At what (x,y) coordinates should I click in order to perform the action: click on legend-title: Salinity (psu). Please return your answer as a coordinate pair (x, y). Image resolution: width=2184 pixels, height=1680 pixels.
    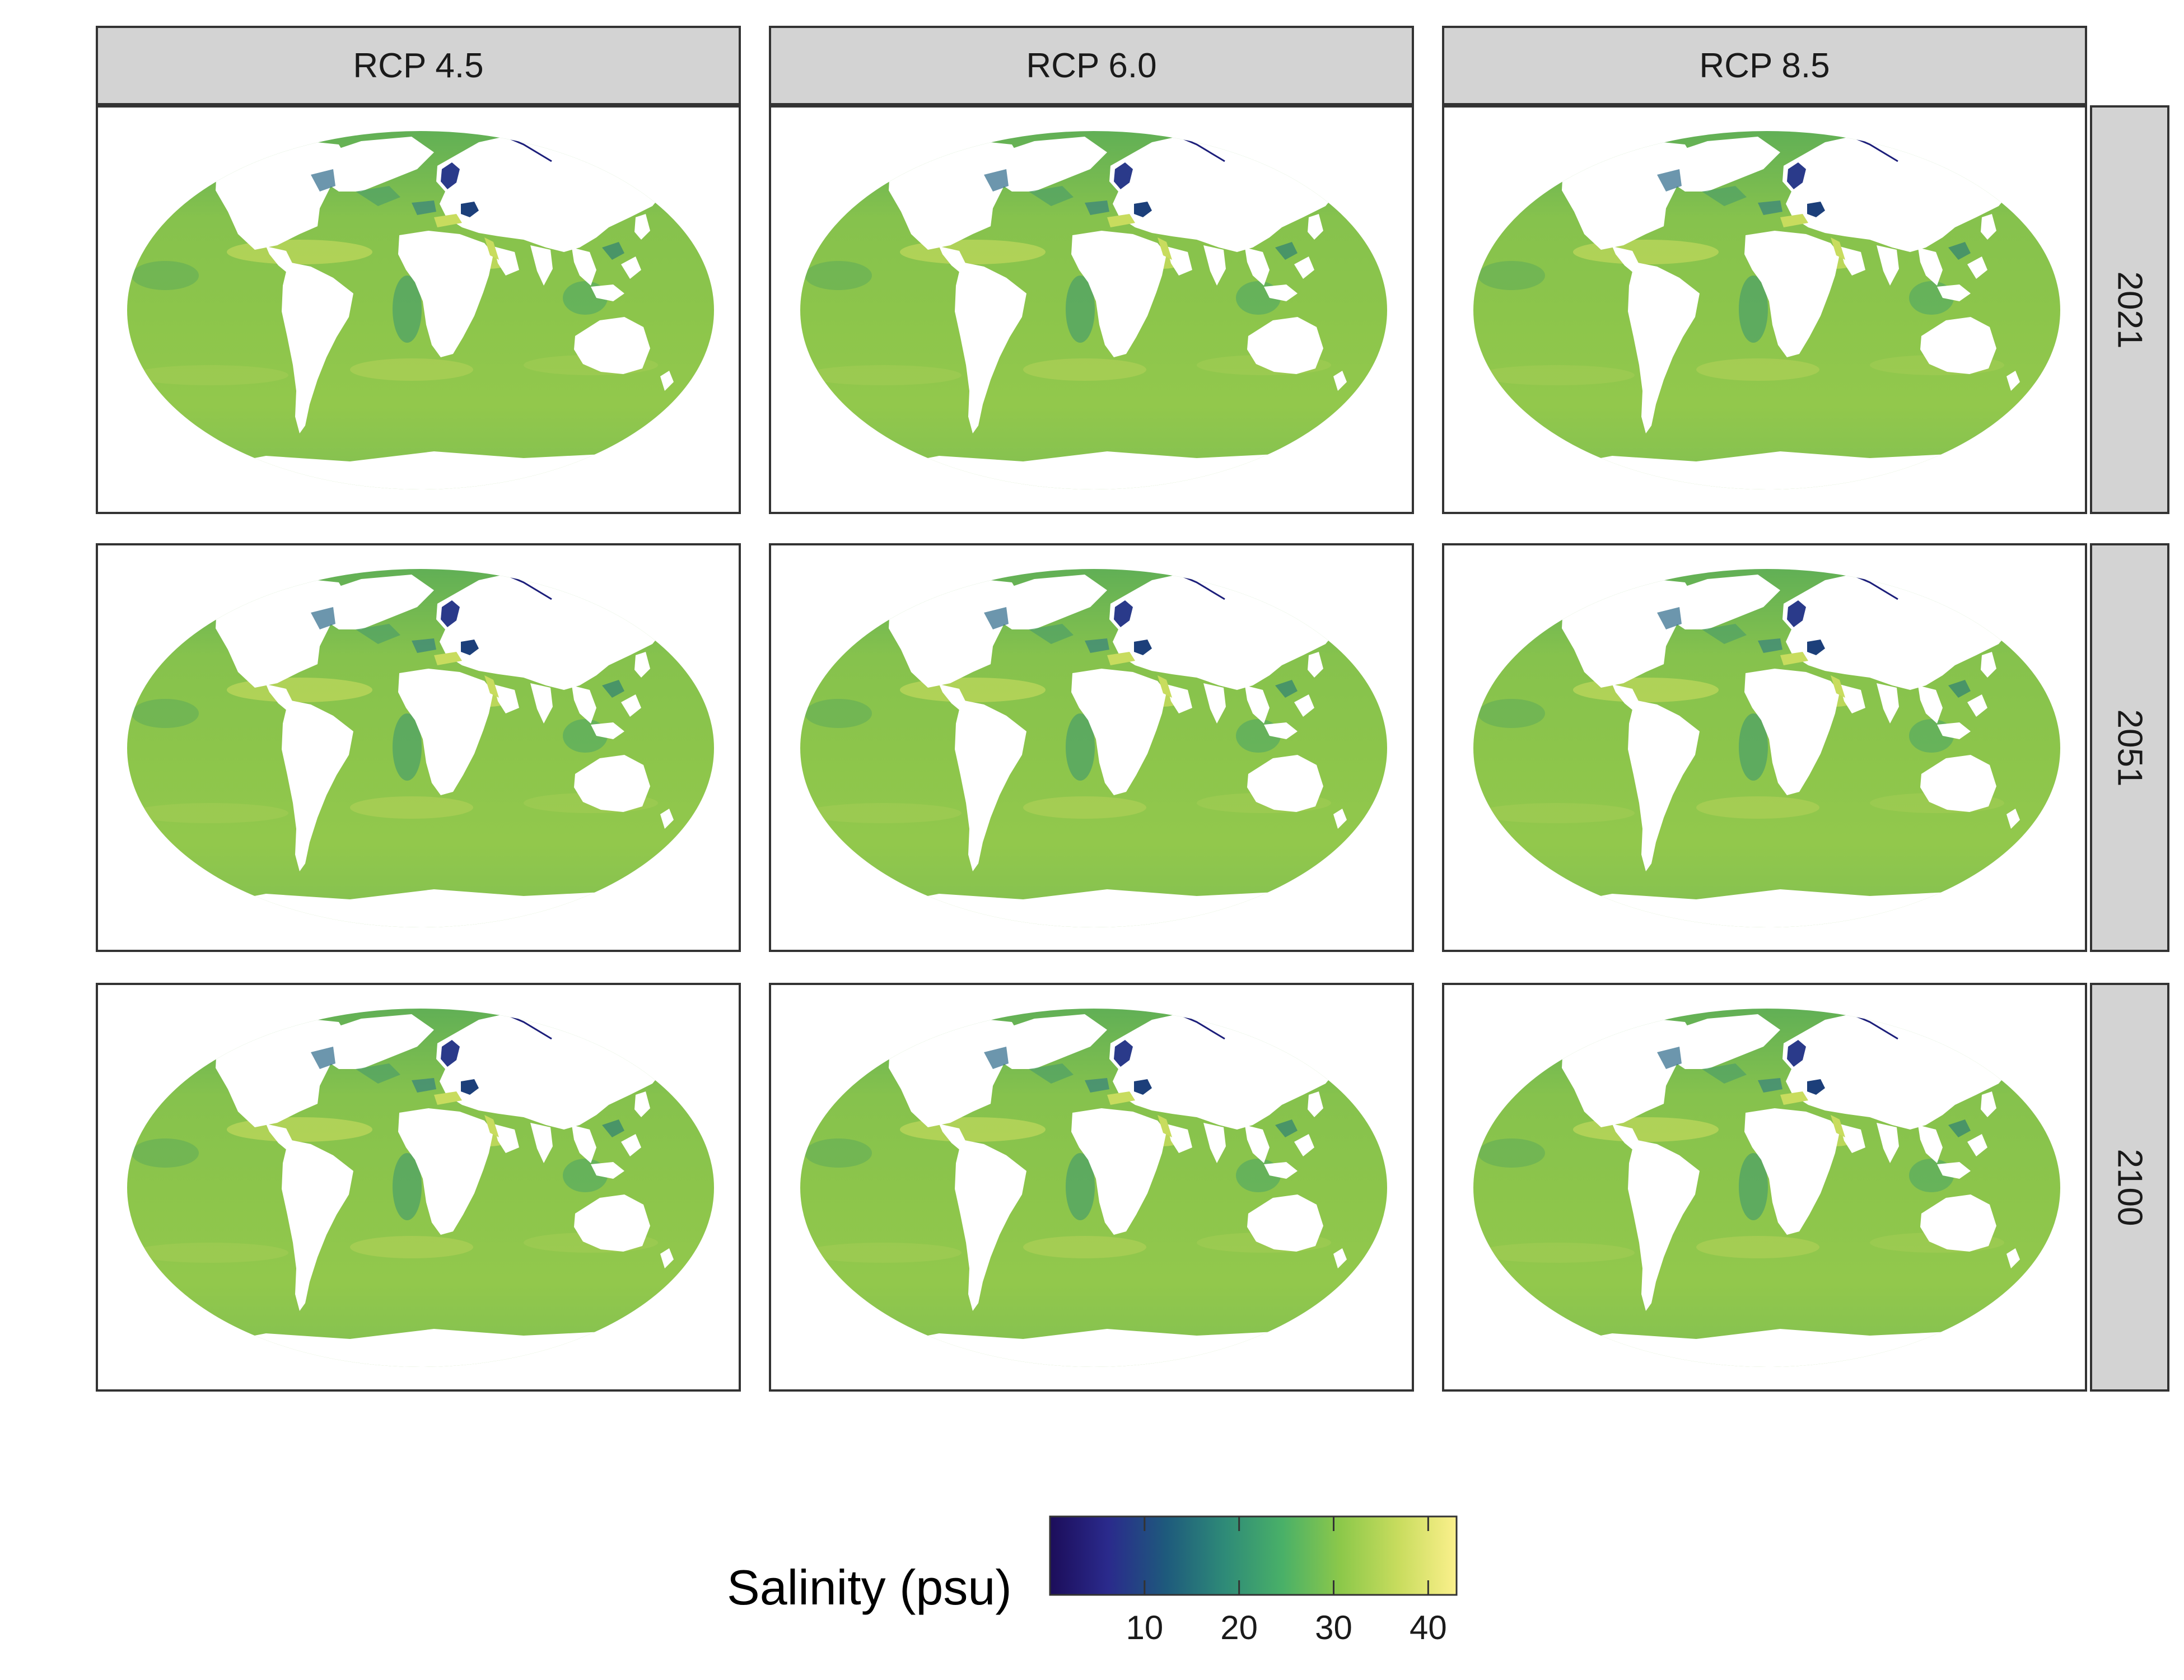
    Looking at the image, I should click on (870, 1588).